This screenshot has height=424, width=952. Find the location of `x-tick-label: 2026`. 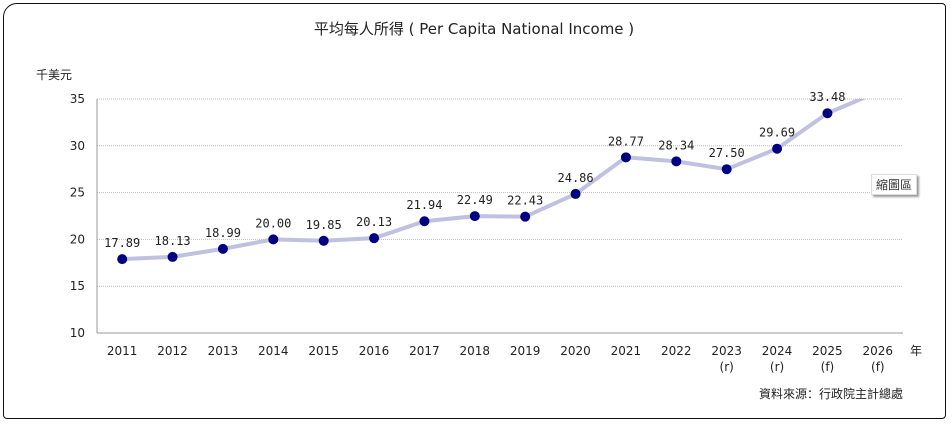

x-tick-label: 2026 is located at coordinates (878, 351).